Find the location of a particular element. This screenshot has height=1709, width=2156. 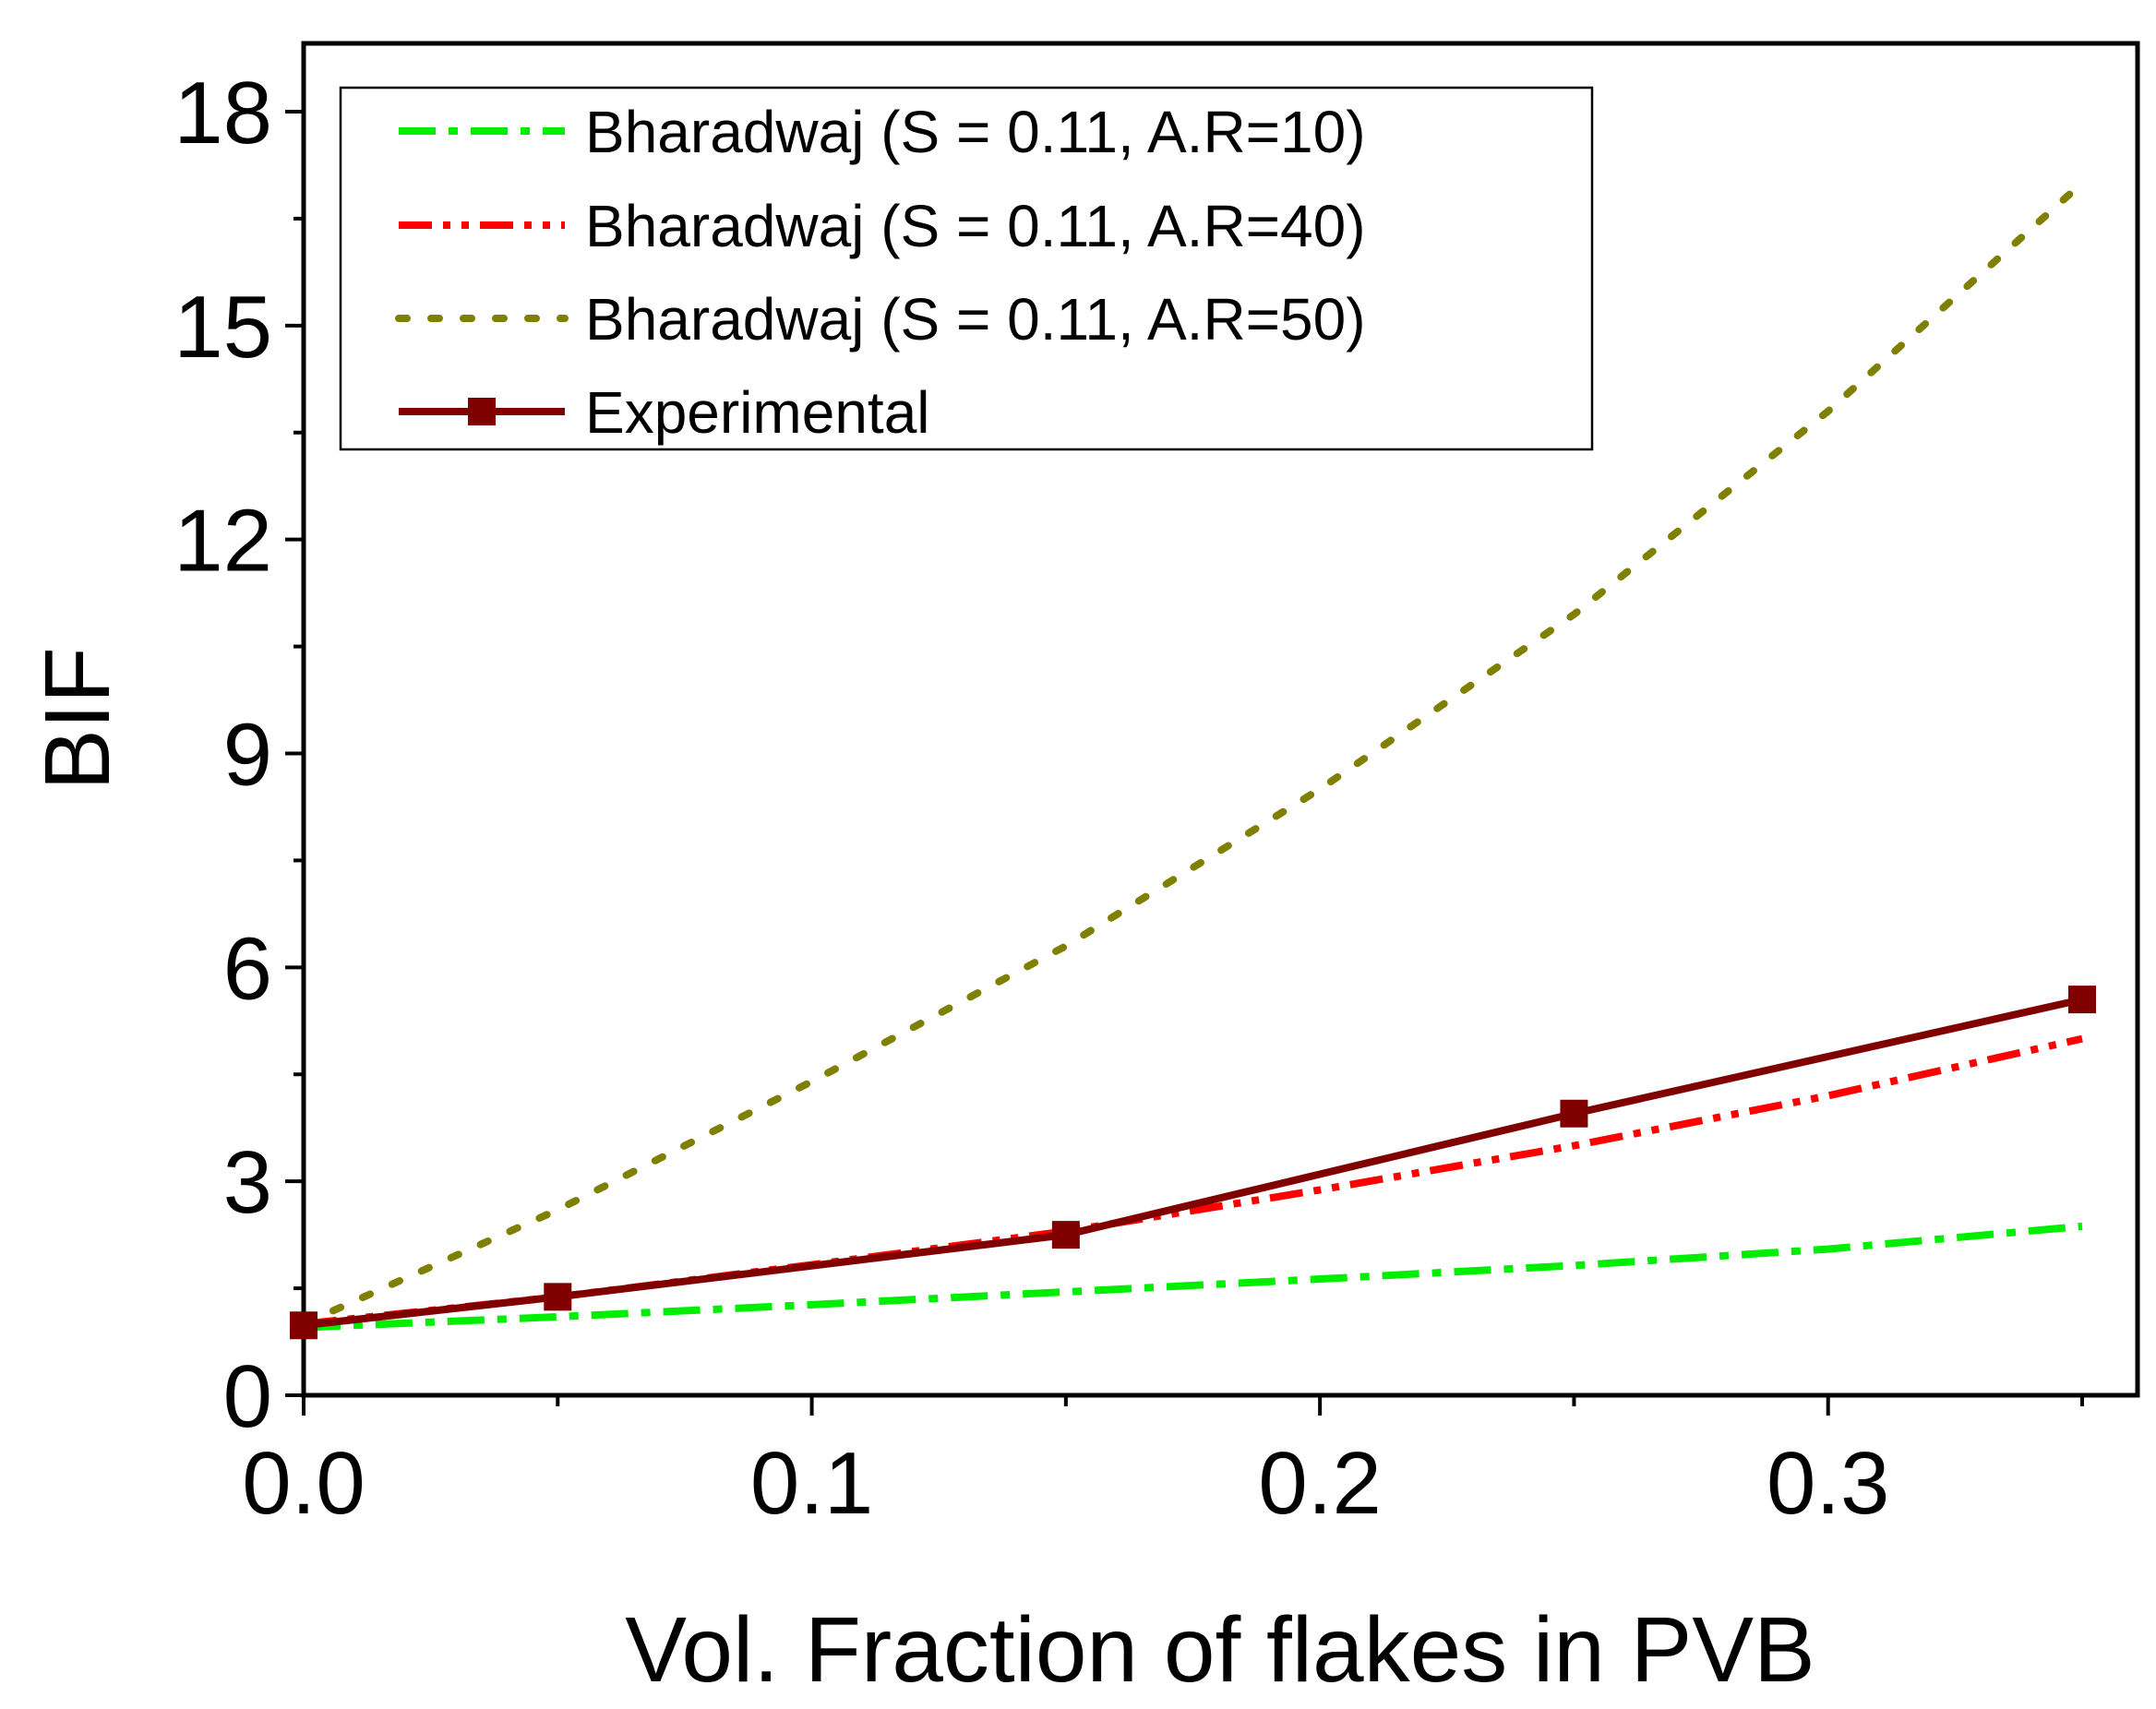

y-tick-label: 15 is located at coordinates (223, 327).